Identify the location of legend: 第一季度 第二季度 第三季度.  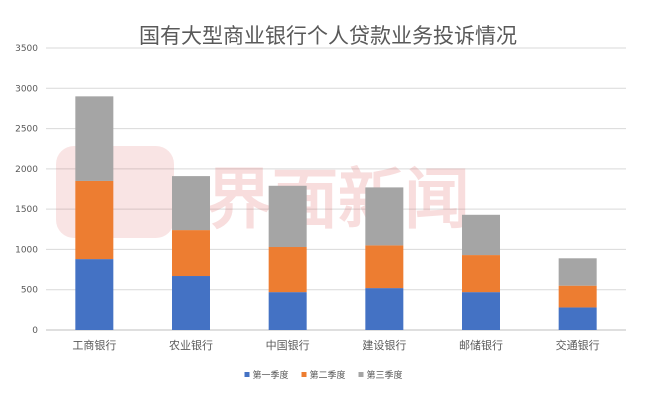
(323, 375).